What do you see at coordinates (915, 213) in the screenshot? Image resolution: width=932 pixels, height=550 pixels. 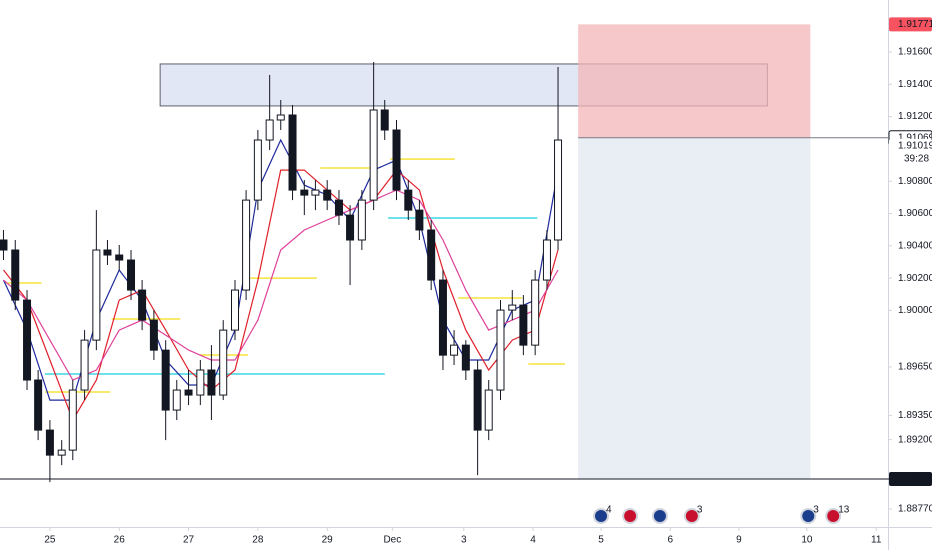 I see `y-tick-label: 1.90600` at bounding box center [915, 213].